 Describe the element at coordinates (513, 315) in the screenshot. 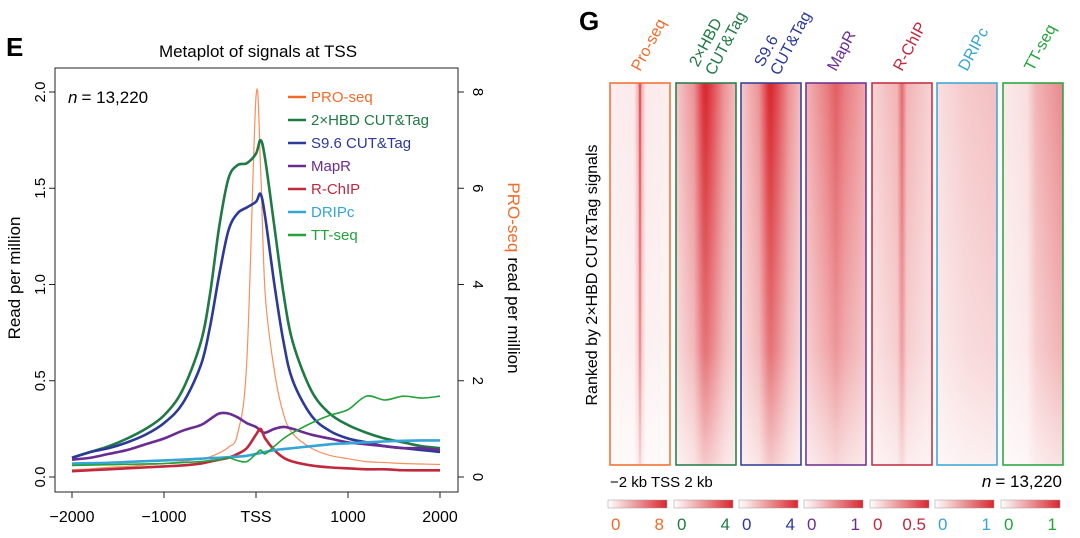

I see `y-axis-label-right-rest: read per million` at that location.